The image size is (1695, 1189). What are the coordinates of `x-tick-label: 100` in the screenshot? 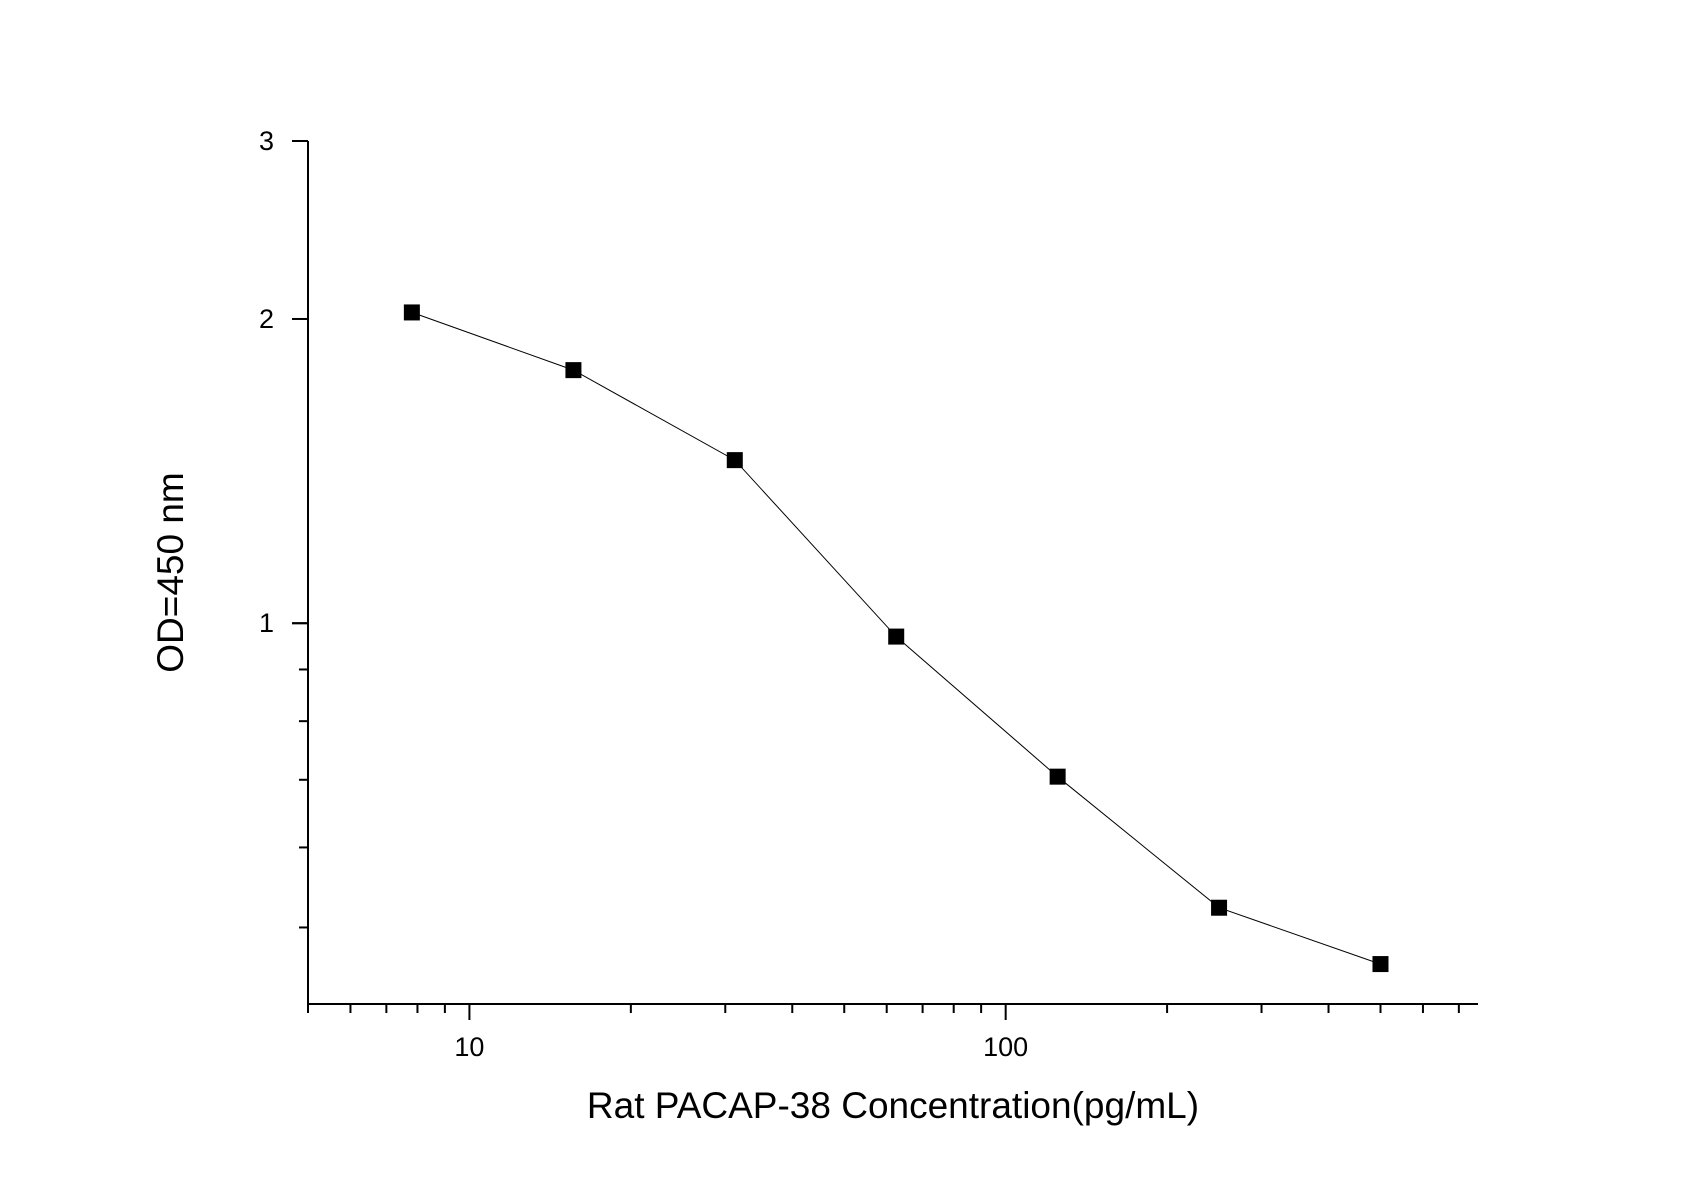 It's located at (1005, 1047).